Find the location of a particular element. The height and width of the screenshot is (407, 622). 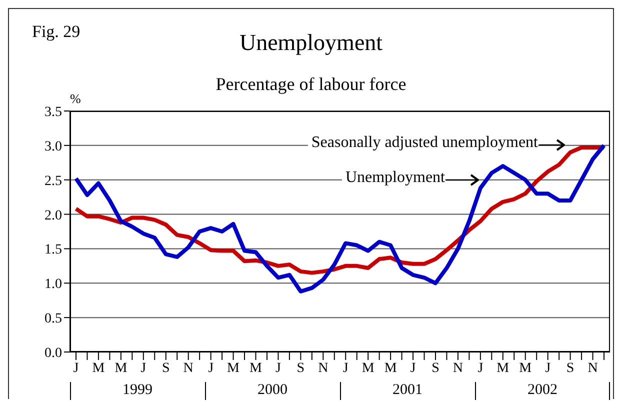

y-tick-label: 0.5 is located at coordinates (53, 319).